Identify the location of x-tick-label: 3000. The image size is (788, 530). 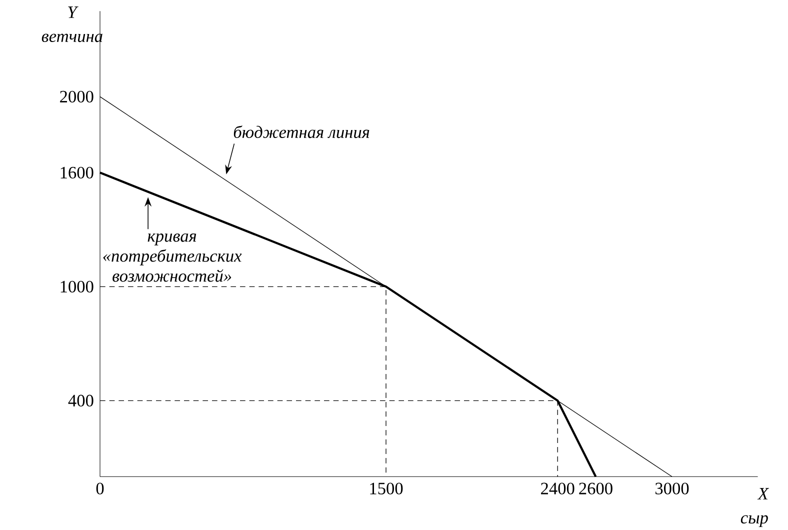
(672, 488).